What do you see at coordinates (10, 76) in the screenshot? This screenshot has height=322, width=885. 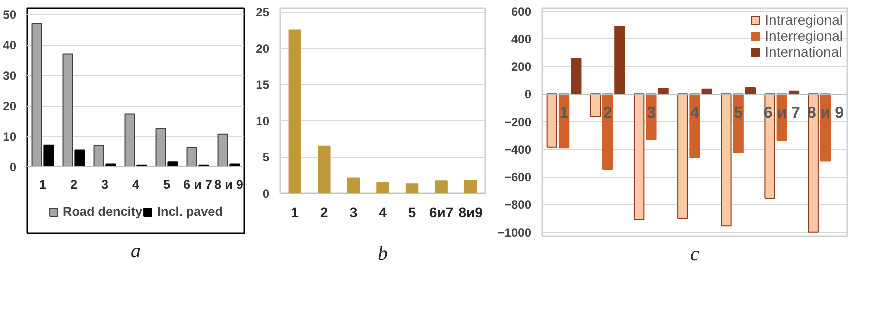 I see `y-tick-label: 30` at bounding box center [10, 76].